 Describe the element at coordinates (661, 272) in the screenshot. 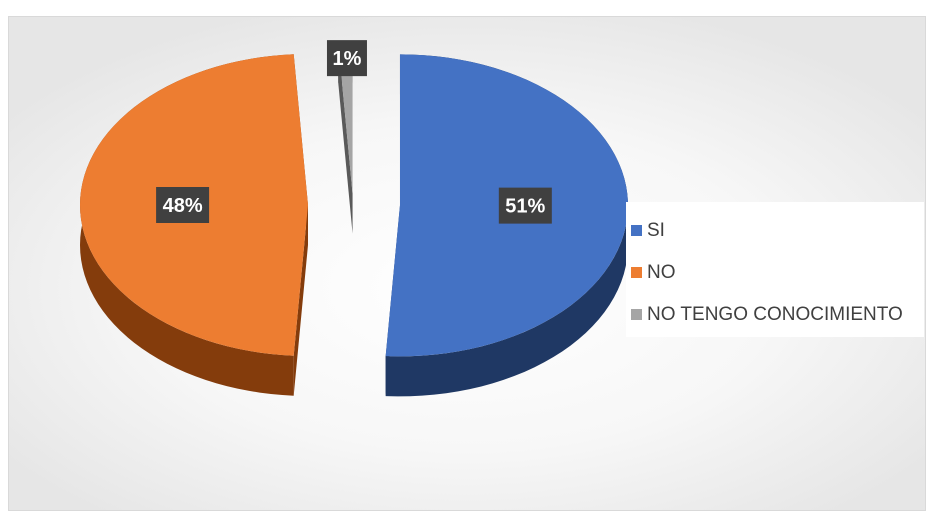

I see `legend-label-no: NO` at that location.